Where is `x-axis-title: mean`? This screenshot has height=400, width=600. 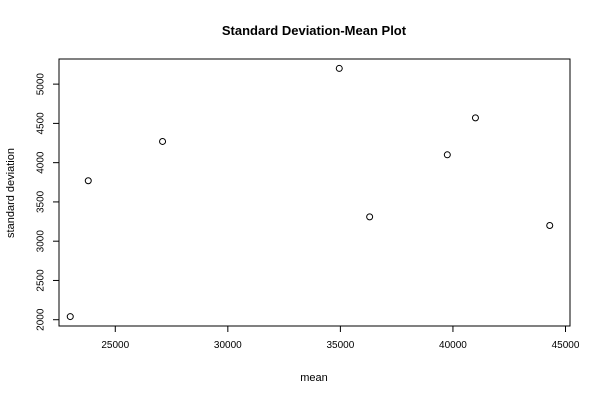 x-axis-title: mean is located at coordinates (314, 378).